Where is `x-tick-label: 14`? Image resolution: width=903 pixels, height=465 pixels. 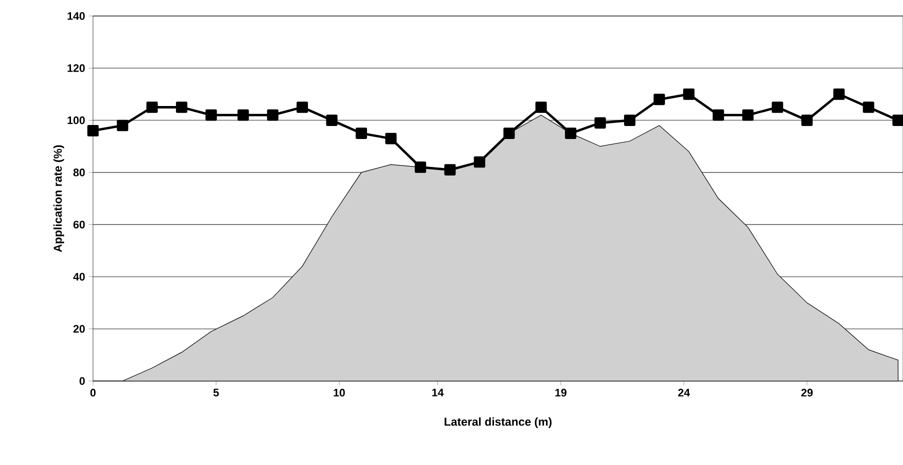
x-tick-label: 14 is located at coordinates (438, 392).